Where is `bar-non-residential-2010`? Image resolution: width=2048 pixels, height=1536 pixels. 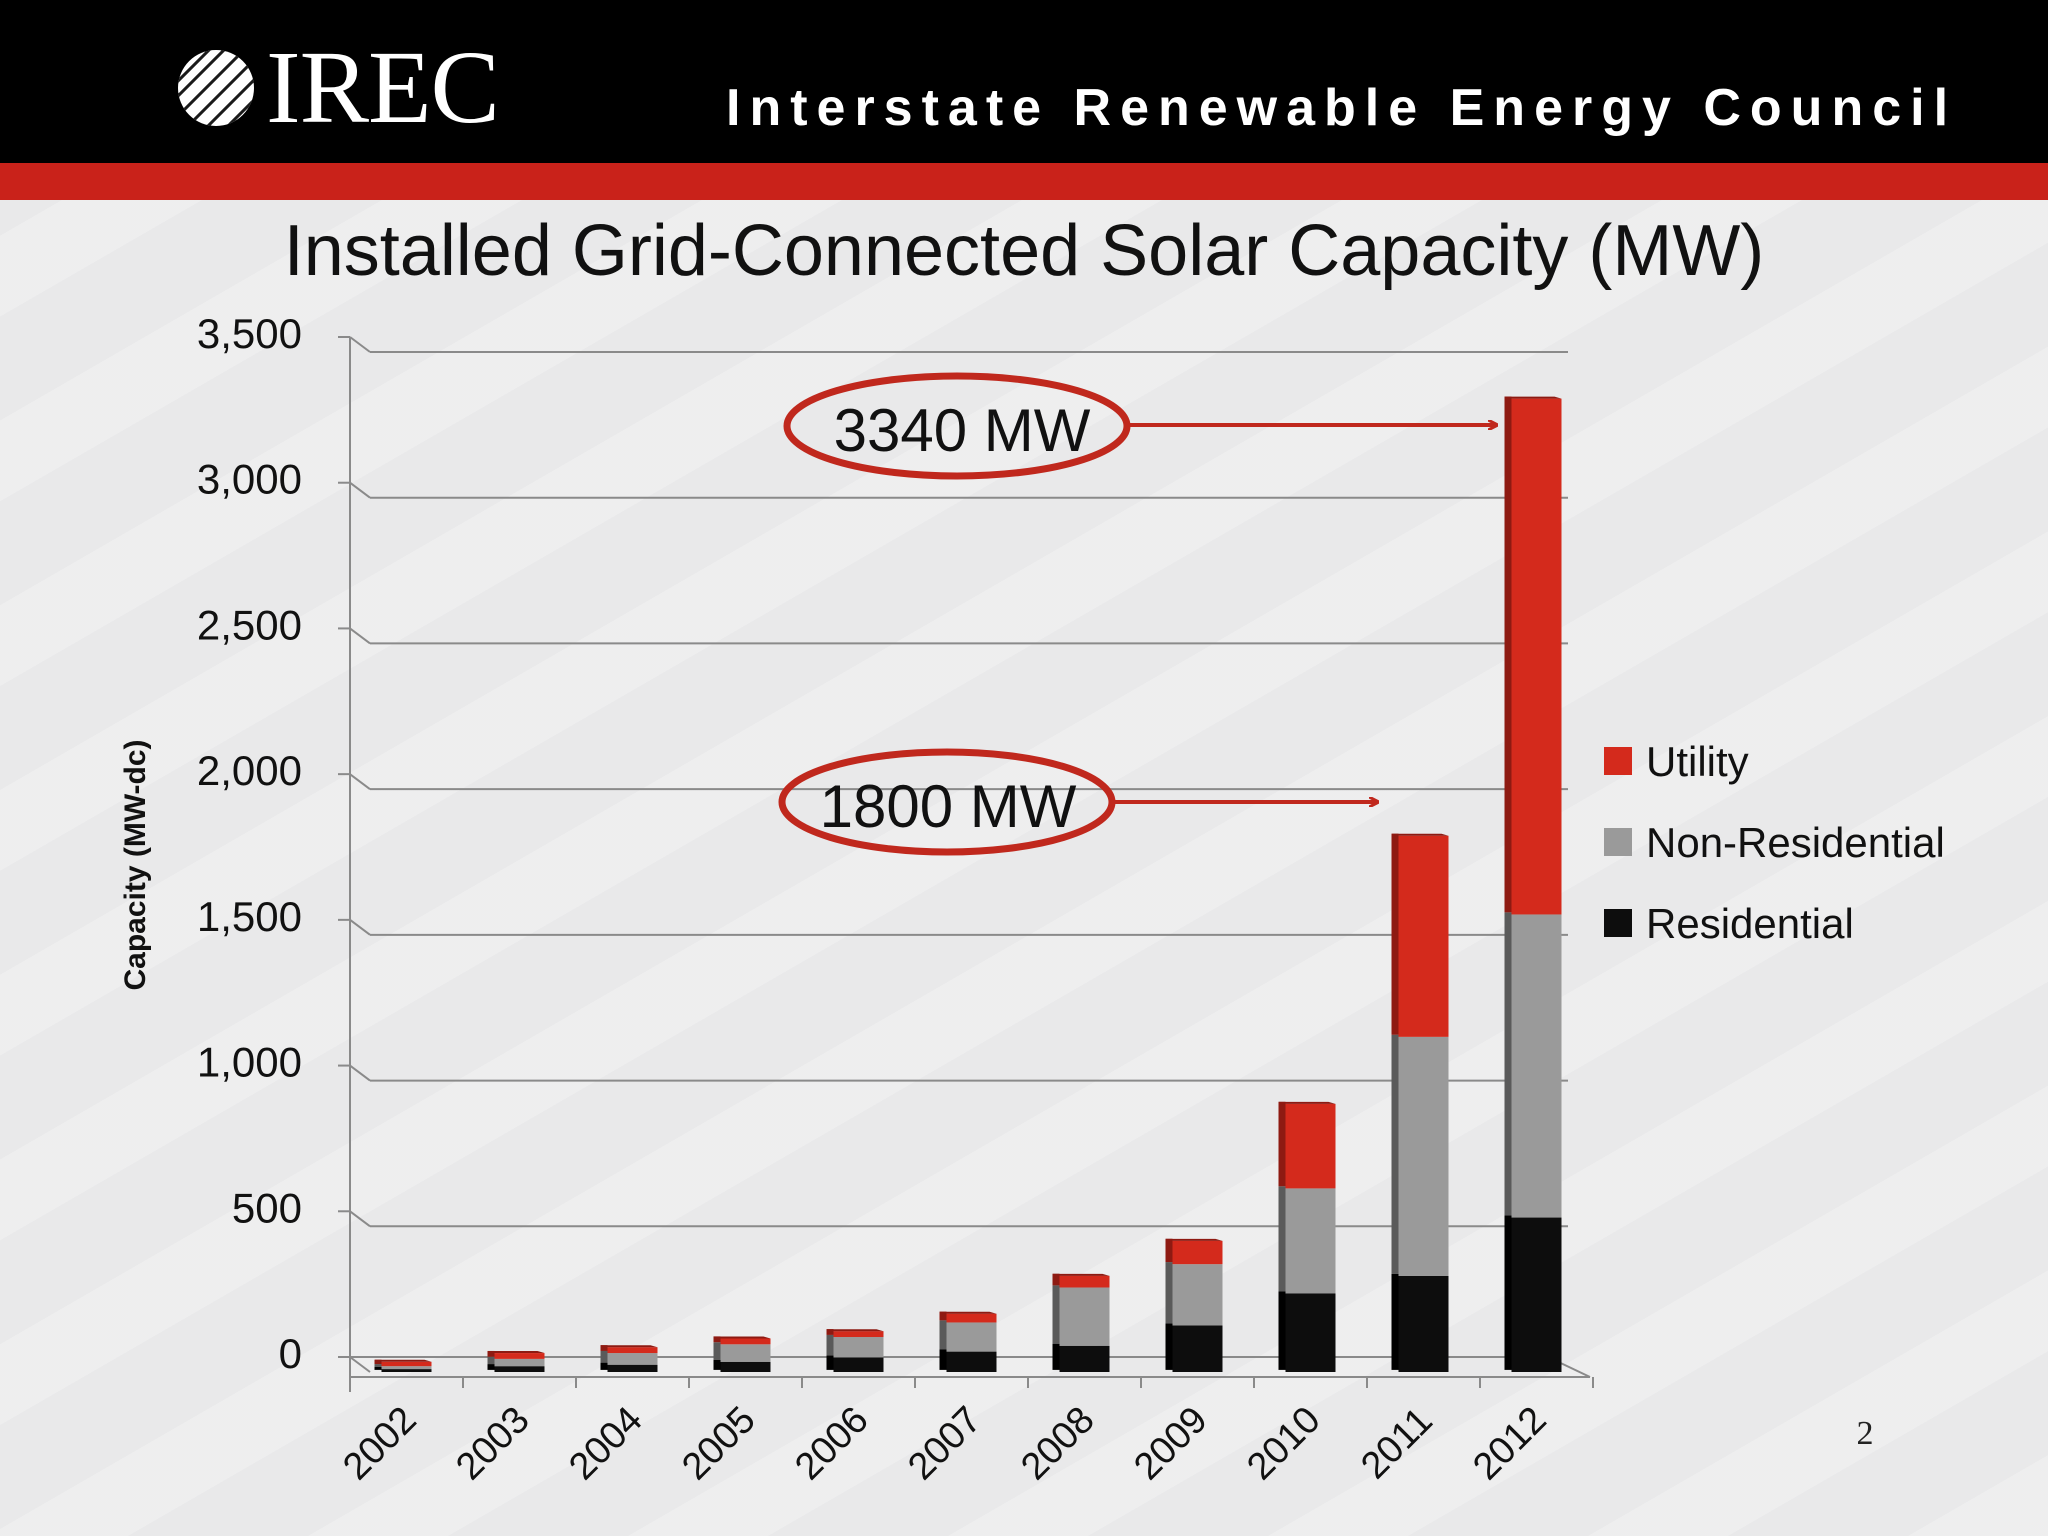 bar-non-residential-2010 is located at coordinates (1310, 1241).